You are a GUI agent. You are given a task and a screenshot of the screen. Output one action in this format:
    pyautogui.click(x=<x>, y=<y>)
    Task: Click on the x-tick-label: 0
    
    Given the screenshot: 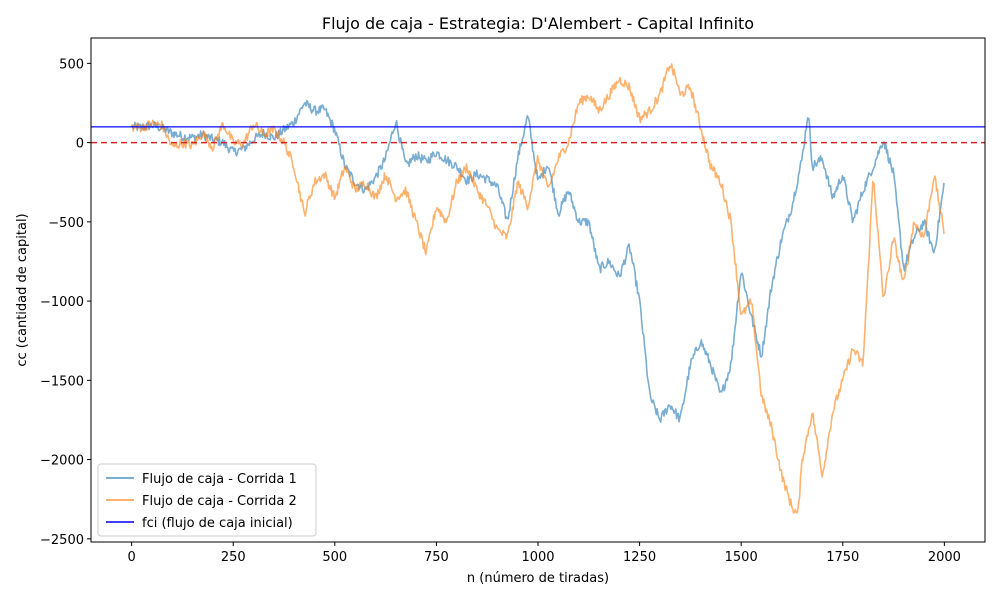 What is the action you would take?
    pyautogui.click(x=131, y=557)
    